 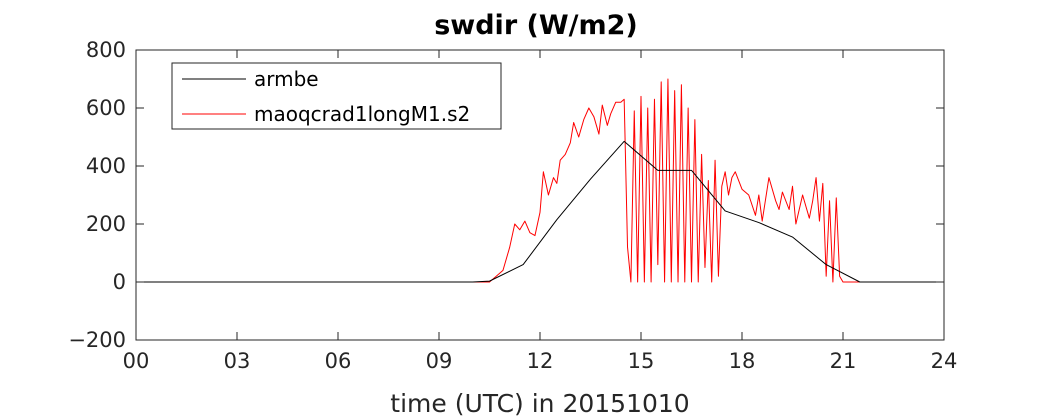 What do you see at coordinates (106, 224) in the screenshot?
I see `y-tick-label: 200` at bounding box center [106, 224].